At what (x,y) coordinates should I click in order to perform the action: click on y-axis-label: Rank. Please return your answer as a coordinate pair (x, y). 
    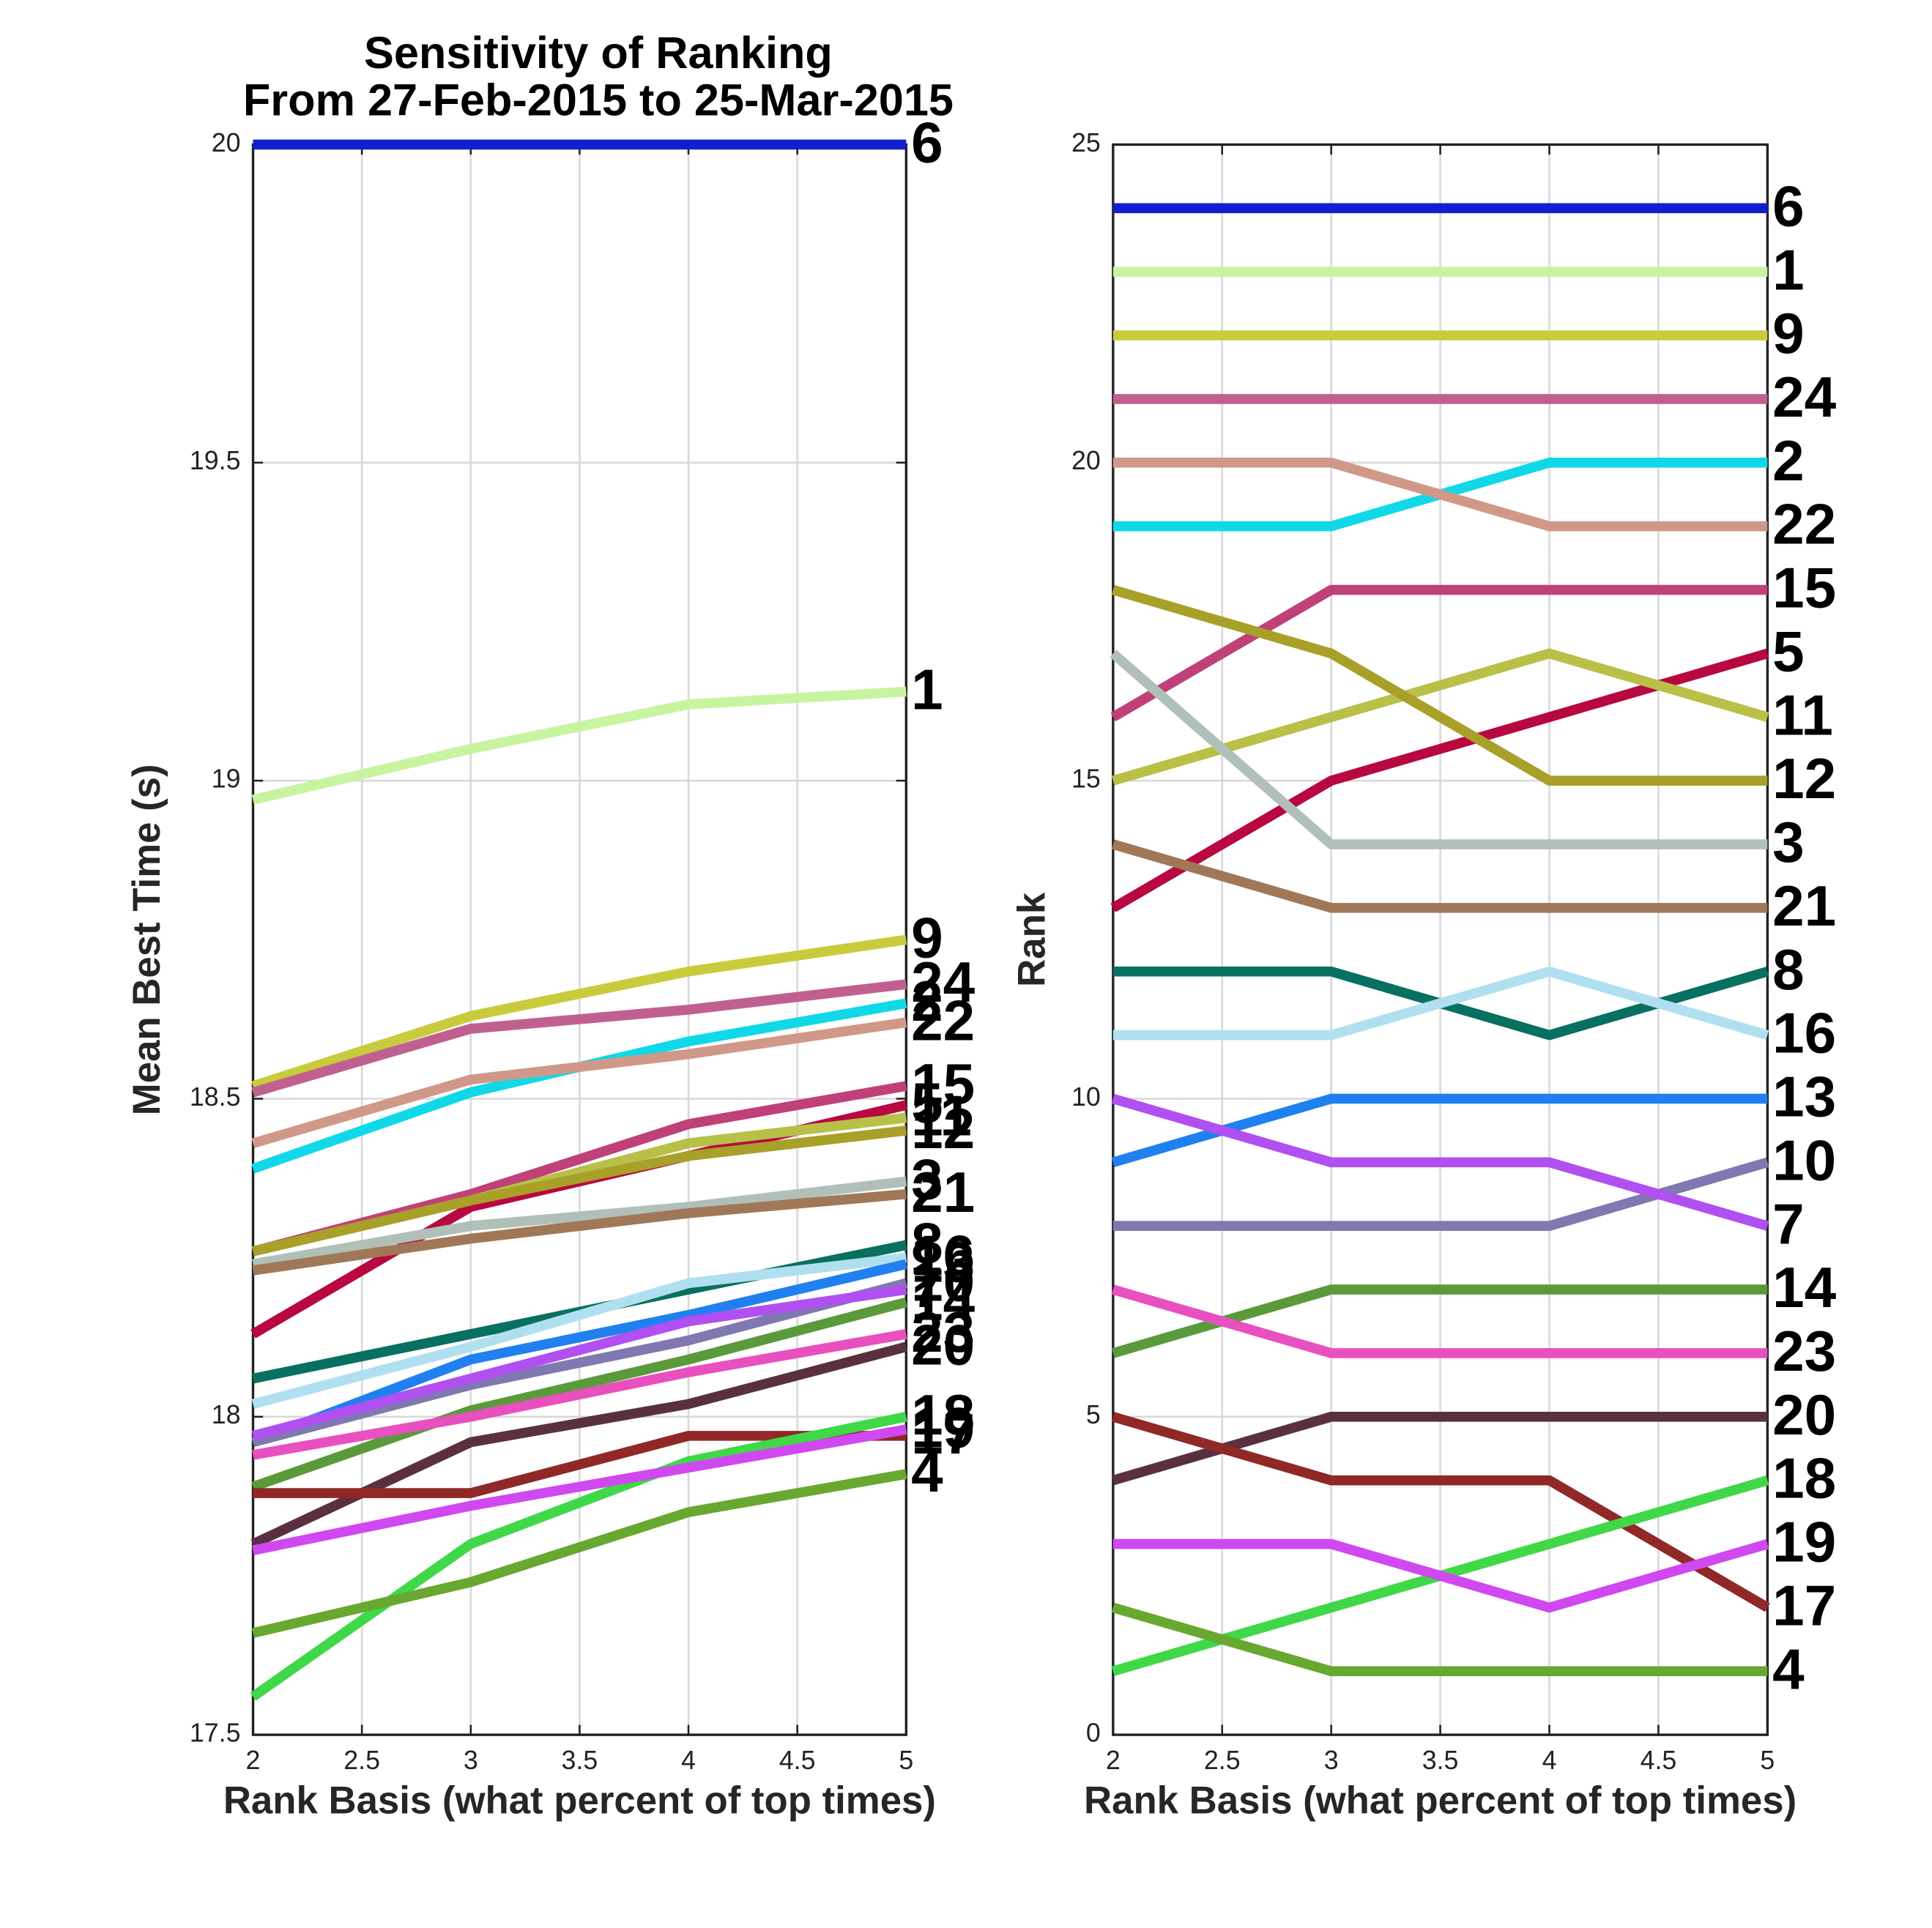
    Looking at the image, I should click on (1032, 939).